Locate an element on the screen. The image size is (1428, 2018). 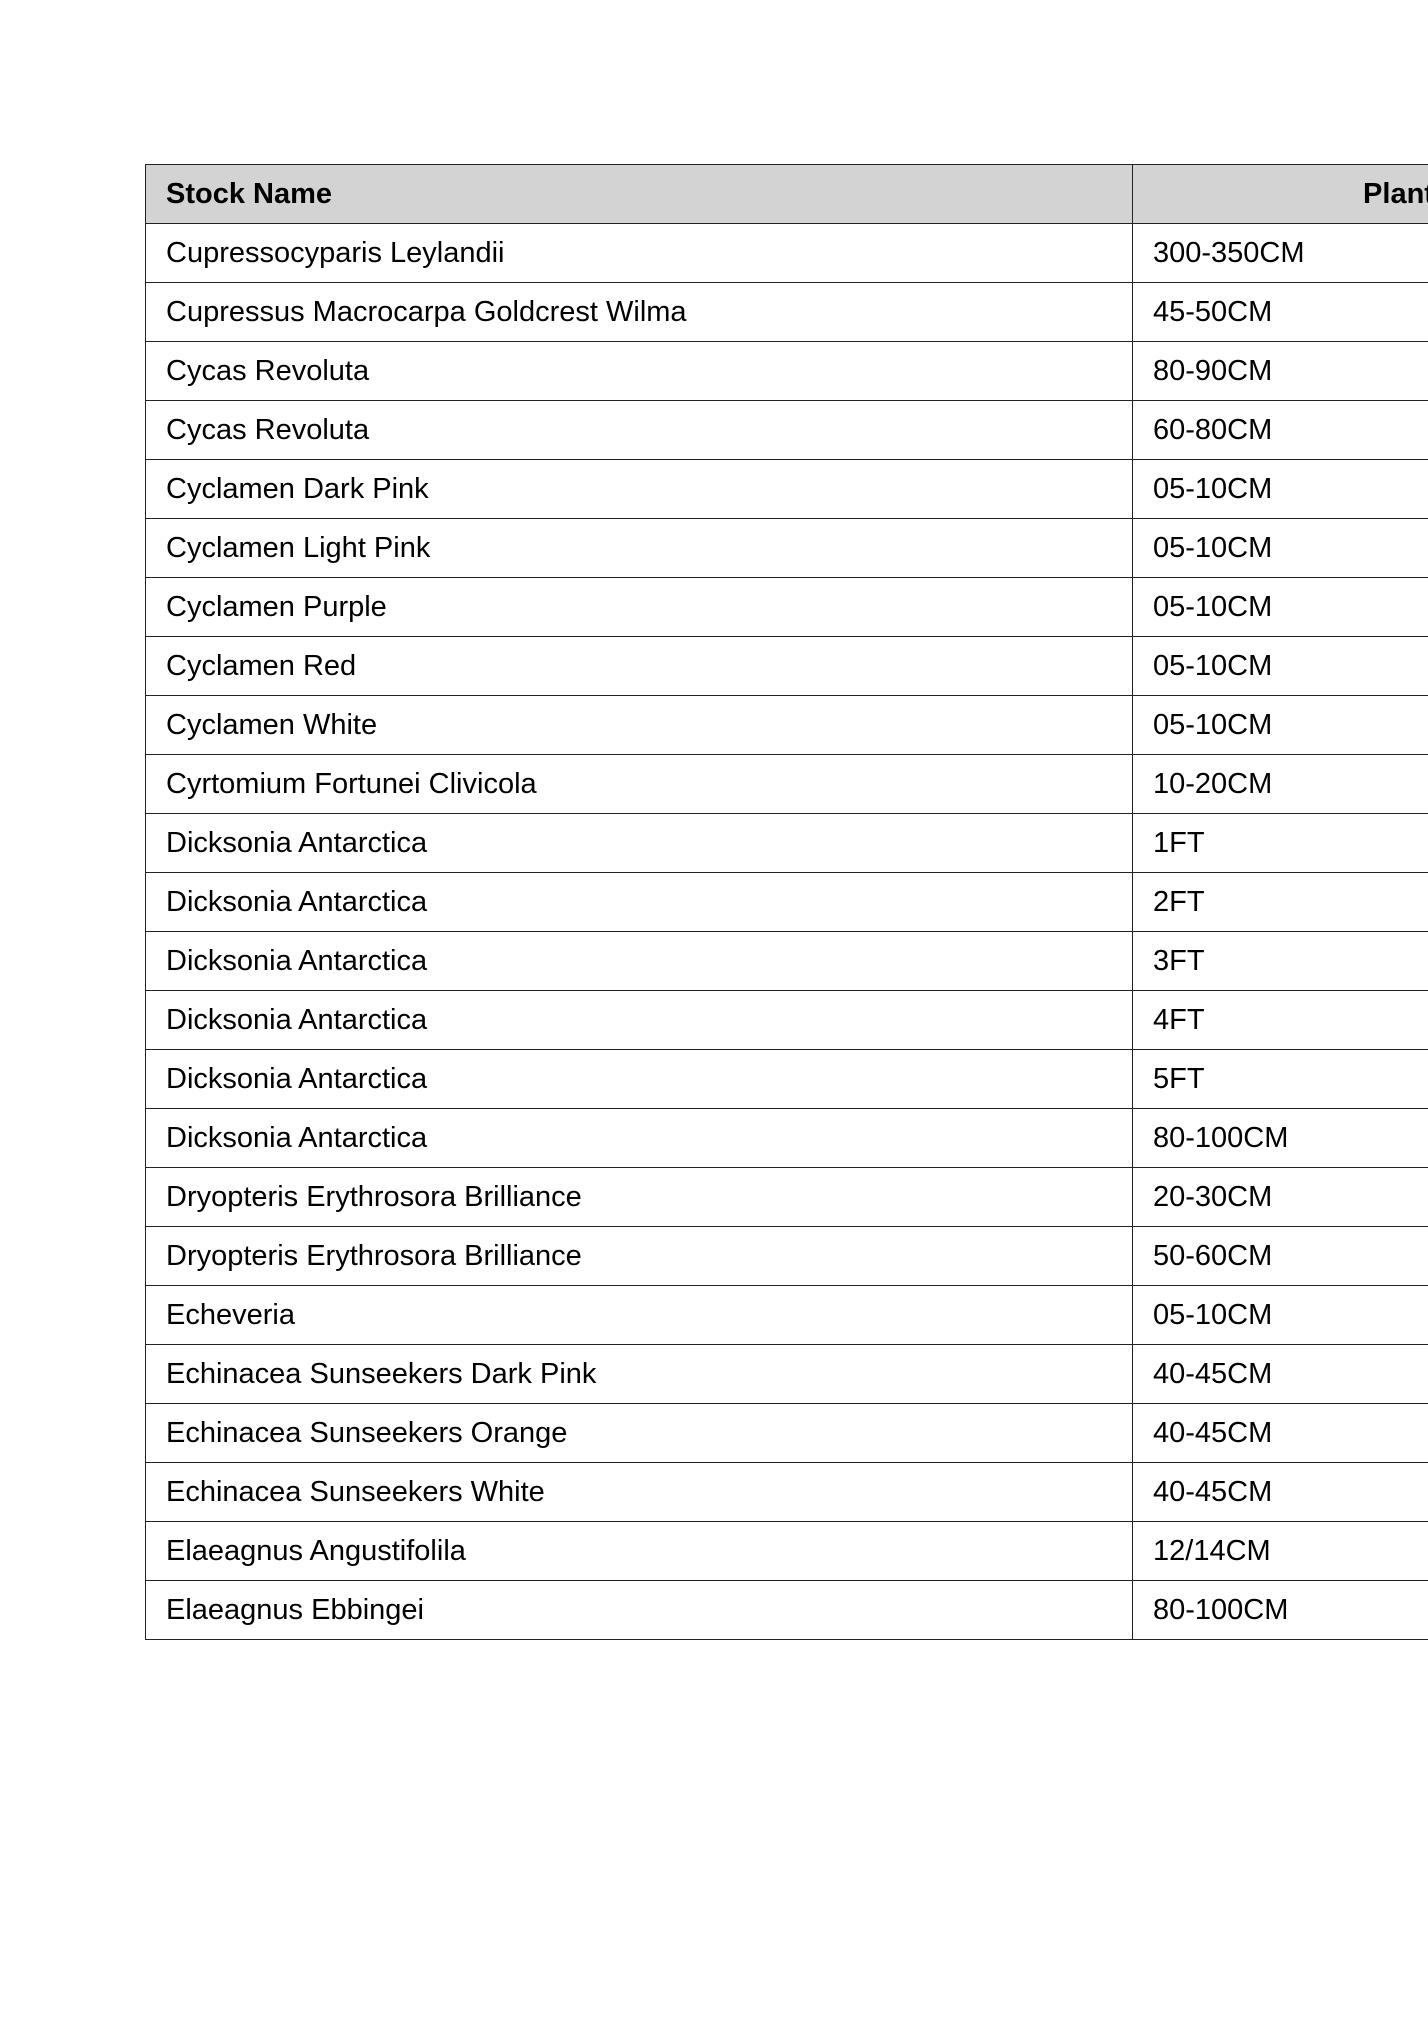
cell-plant-size: 5FT is located at coordinates (1280, 1079).